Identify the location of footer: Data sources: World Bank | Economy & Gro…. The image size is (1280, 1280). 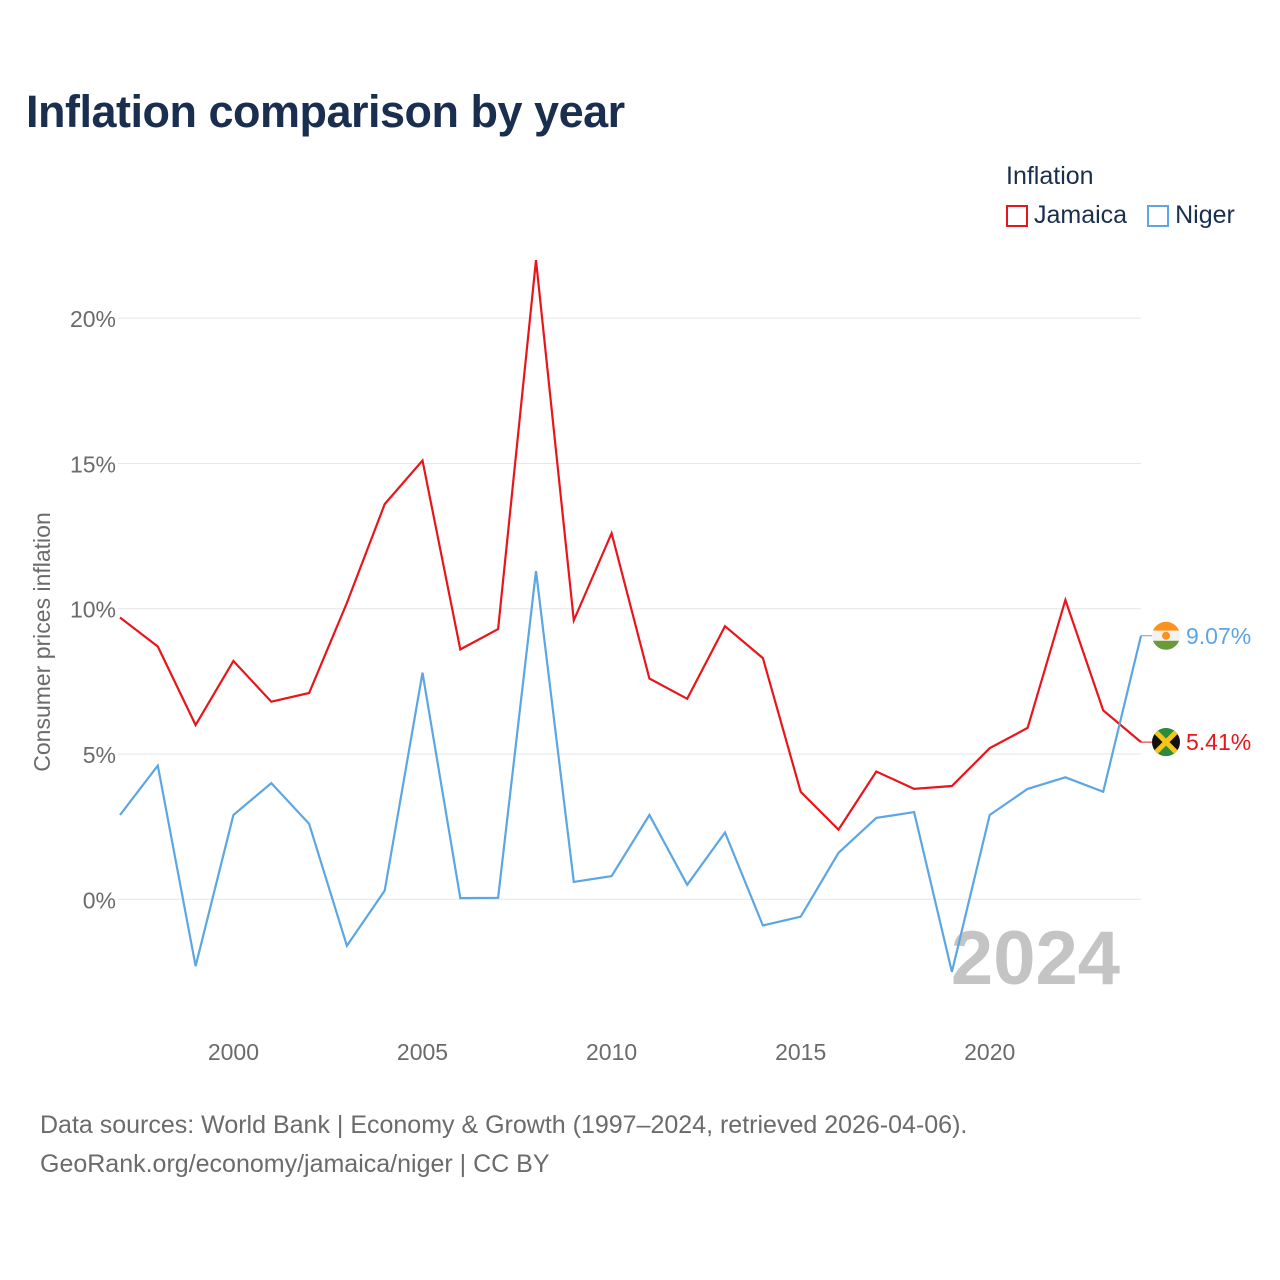
(503, 1145).